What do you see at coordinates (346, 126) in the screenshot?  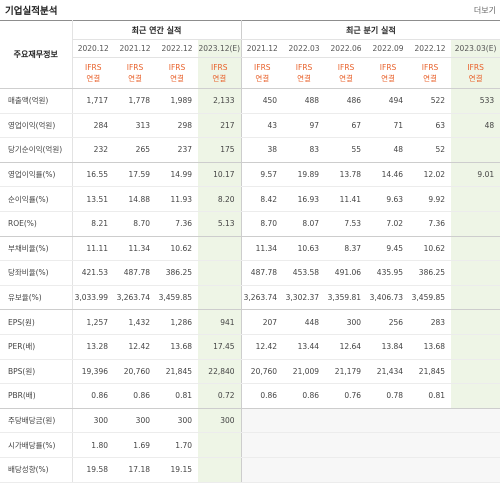 I see `quarter-value-cell: 67` at bounding box center [346, 126].